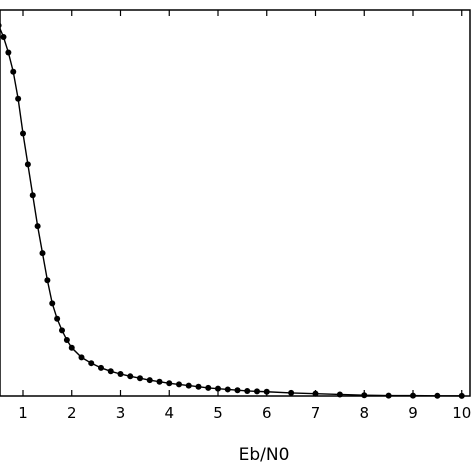 The width and height of the screenshot is (474, 474). What do you see at coordinates (23, 413) in the screenshot?
I see `x-tick-label: 1` at bounding box center [23, 413].